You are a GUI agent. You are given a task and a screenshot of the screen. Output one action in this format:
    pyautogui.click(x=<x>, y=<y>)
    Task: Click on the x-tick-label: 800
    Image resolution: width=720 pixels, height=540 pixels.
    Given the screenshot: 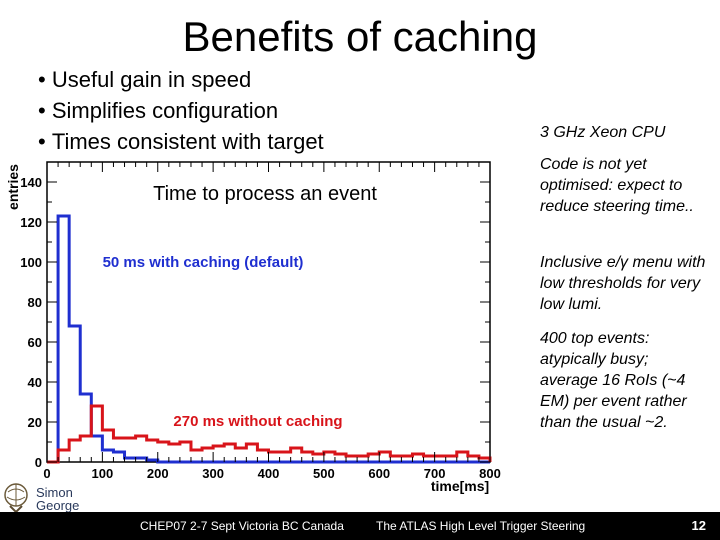 What is the action you would take?
    pyautogui.click(x=490, y=473)
    